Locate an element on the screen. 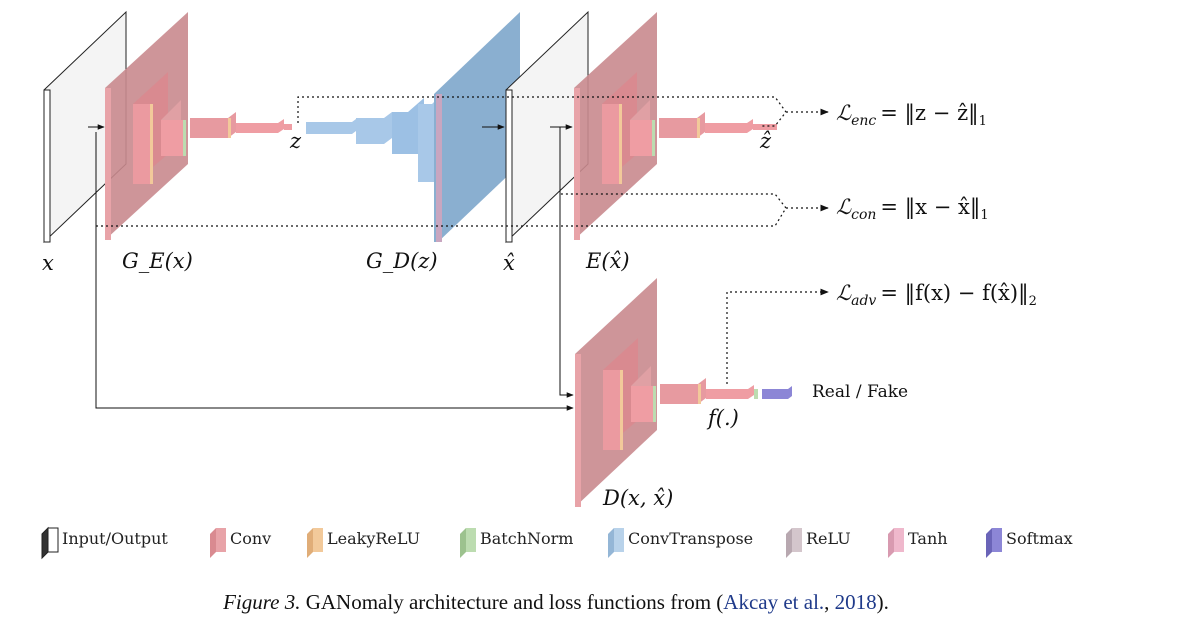 The width and height of the screenshot is (1178, 625). legend-item: Softmax is located at coordinates (1029, 543).